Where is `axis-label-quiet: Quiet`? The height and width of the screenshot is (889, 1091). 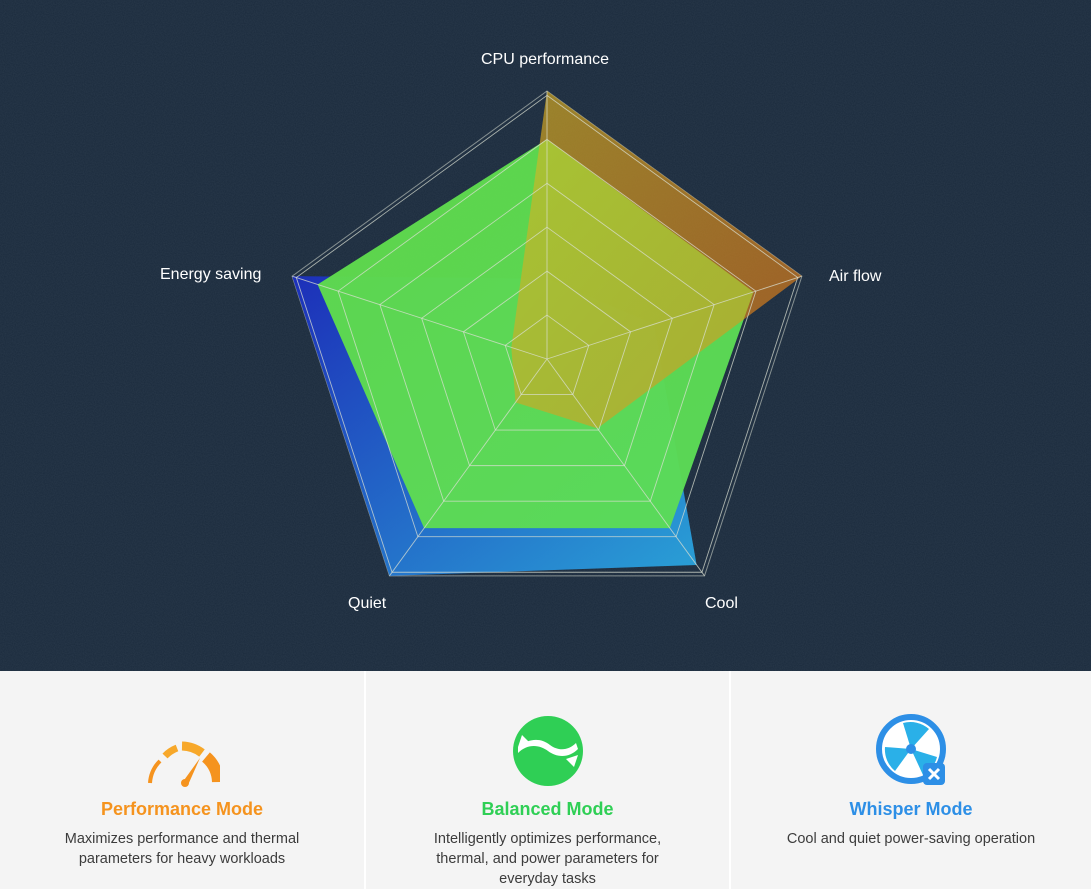
axis-label-quiet: Quiet is located at coordinates (367, 603).